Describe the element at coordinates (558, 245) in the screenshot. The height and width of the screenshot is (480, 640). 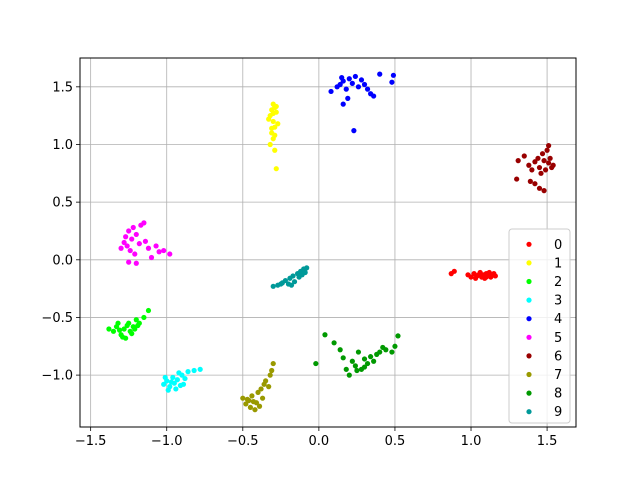
I see `legend-label: 0` at that location.